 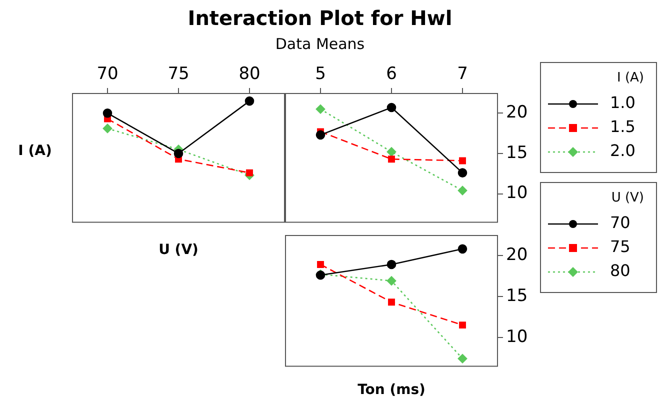 What do you see at coordinates (320, 74) in the screenshot?
I see `x-tick-label: 5` at bounding box center [320, 74].